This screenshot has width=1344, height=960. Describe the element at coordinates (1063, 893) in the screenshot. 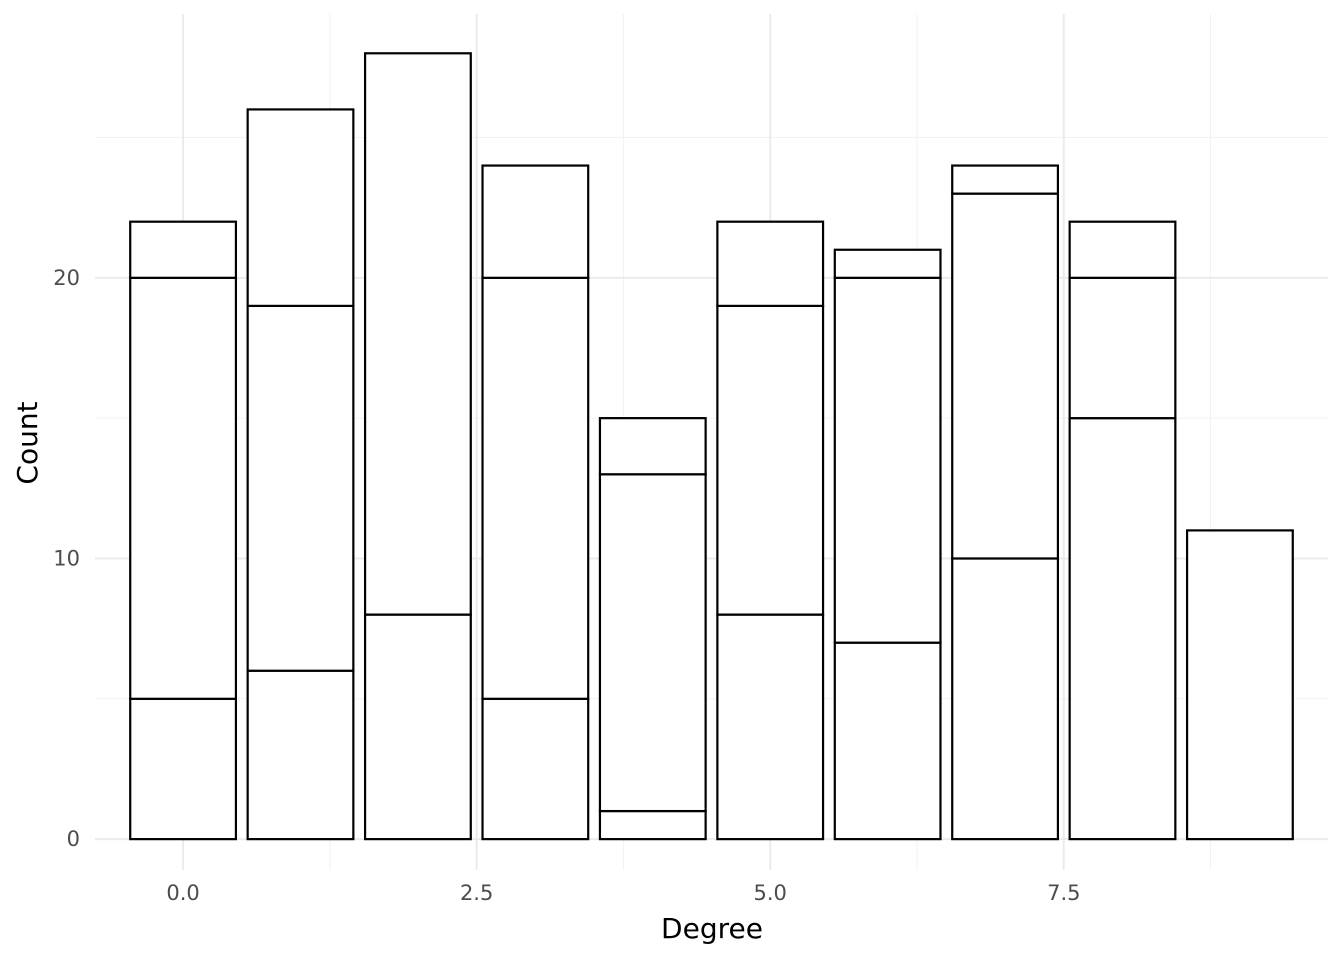

I see `x-tick-label: 7.5` at that location.